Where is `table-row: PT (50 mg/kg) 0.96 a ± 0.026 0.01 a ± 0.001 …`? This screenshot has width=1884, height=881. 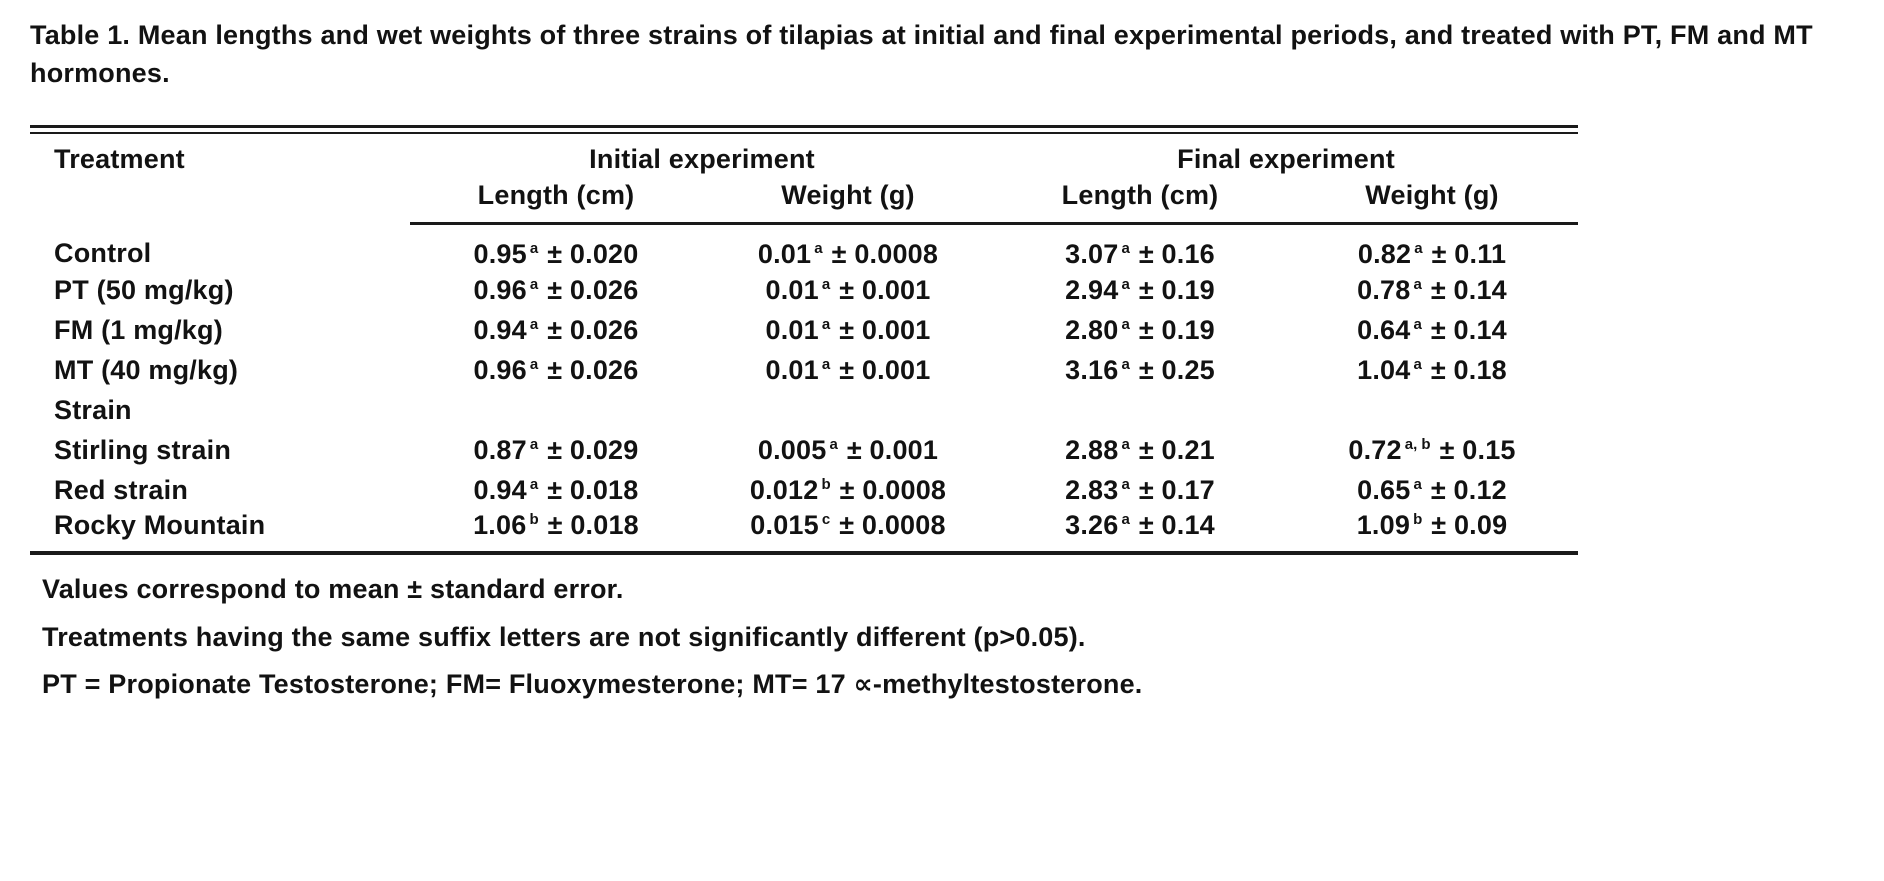
table-row: PT (50 mg/kg) 0.96 a ± 0.026 0.01 a ± 0.001 … is located at coordinates (804, 290).